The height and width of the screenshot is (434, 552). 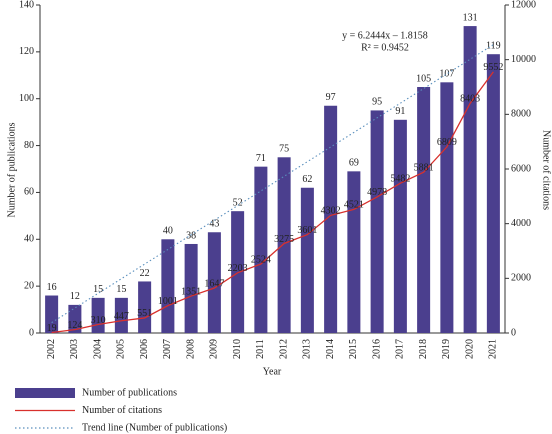 I want to click on x-tick-label: 2009, so click(x=214, y=349).